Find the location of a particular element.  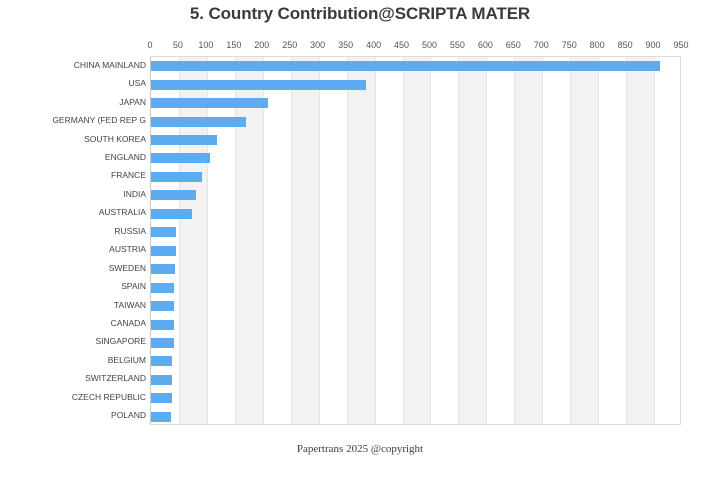

x-tick-label: 0 is located at coordinates (150, 45).